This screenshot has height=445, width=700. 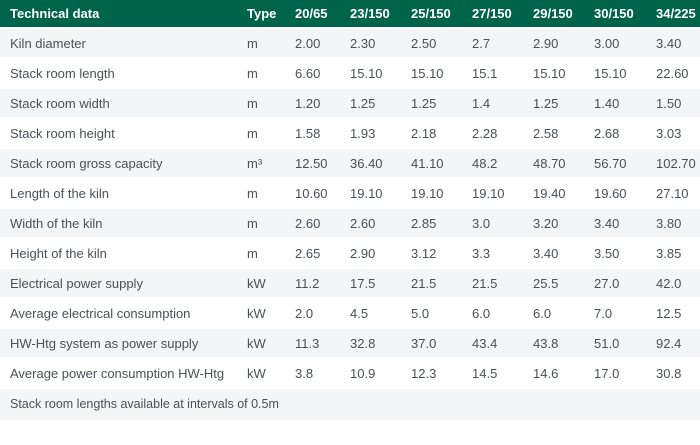 What do you see at coordinates (673, 14) in the screenshot?
I see `column-header-model: 34/225` at bounding box center [673, 14].